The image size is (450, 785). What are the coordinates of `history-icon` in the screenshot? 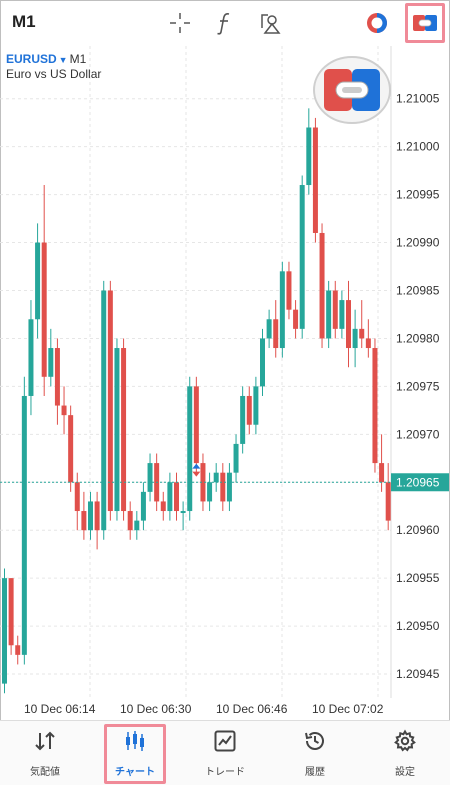 It's located at (314, 741).